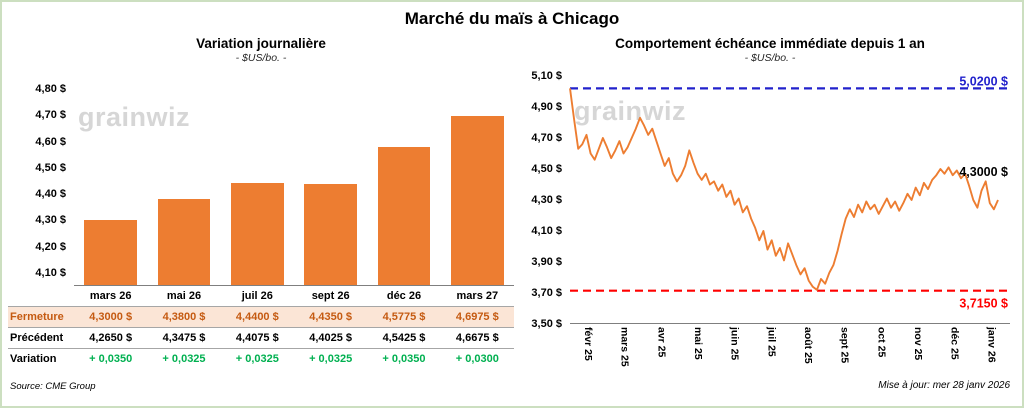 This screenshot has height=408, width=1024. What do you see at coordinates (477, 317) in the screenshot?
I see `table-cell: 4,6975 $` at bounding box center [477, 317].